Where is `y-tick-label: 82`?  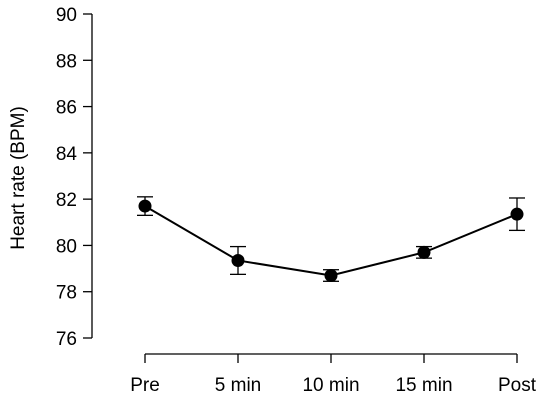 y-tick-label: 82 is located at coordinates (66, 200).